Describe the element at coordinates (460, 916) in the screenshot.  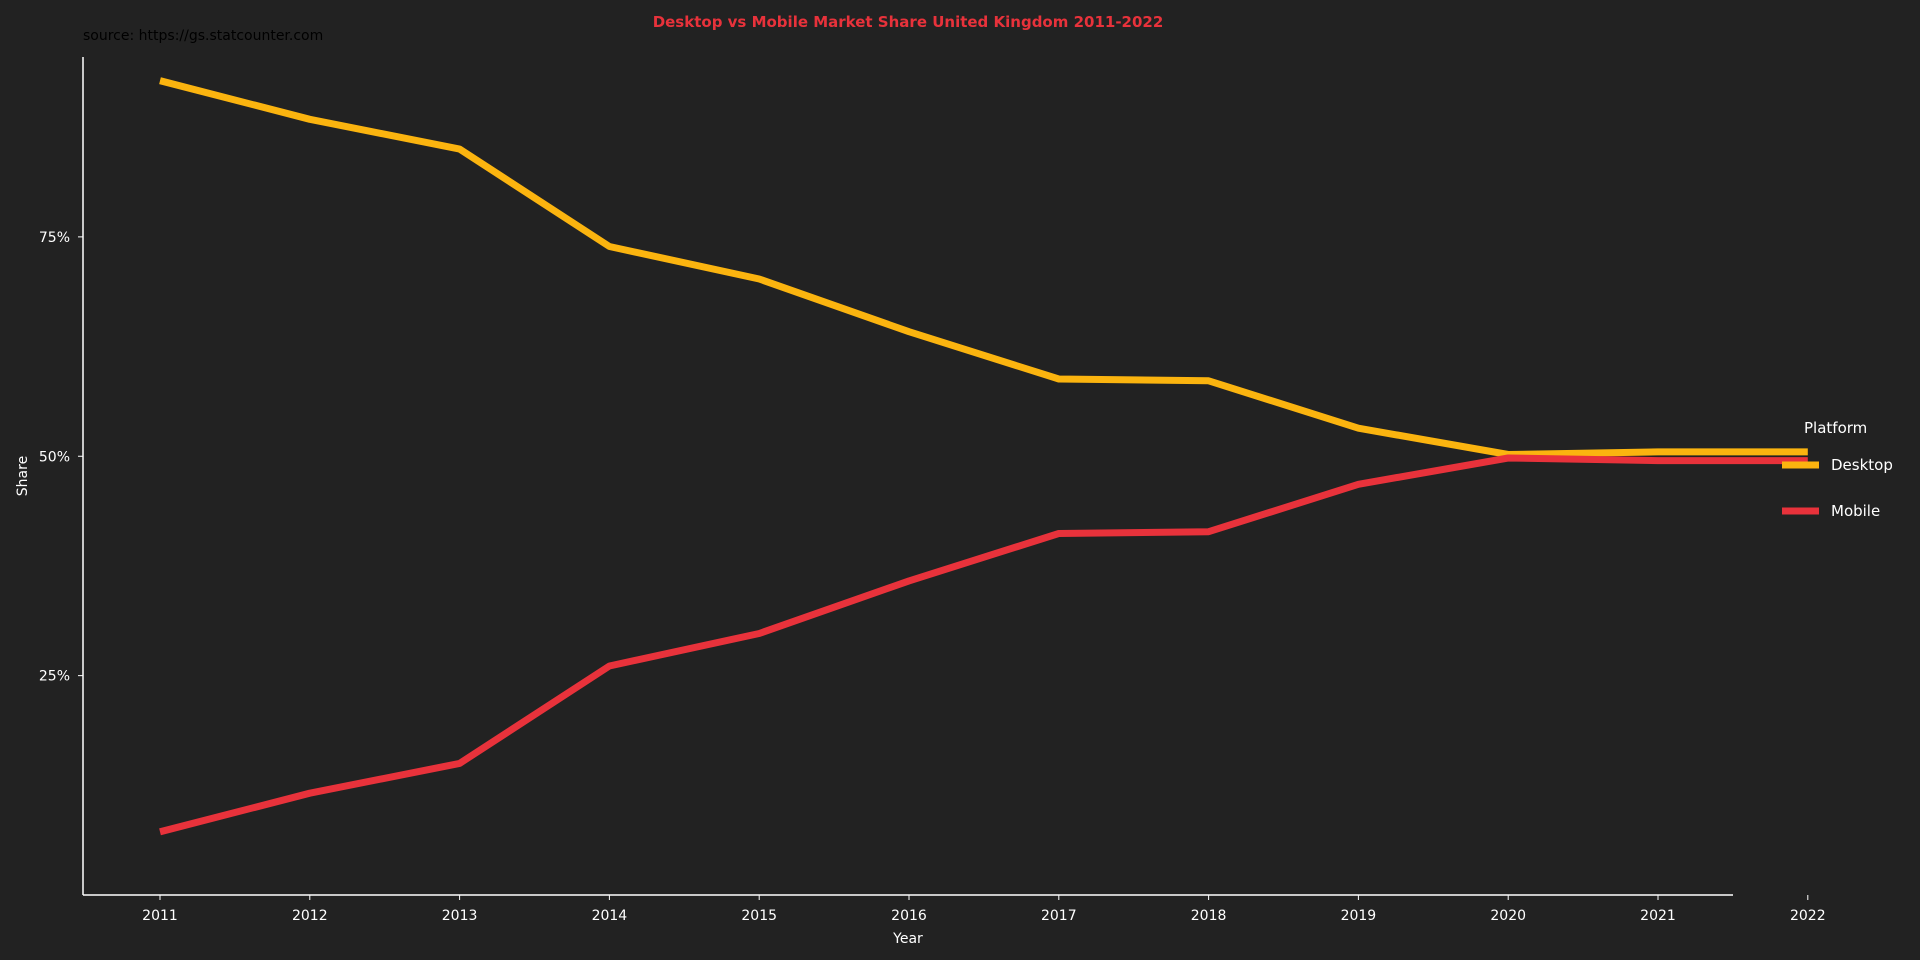
I see `x-tick-label: 2013` at that location.